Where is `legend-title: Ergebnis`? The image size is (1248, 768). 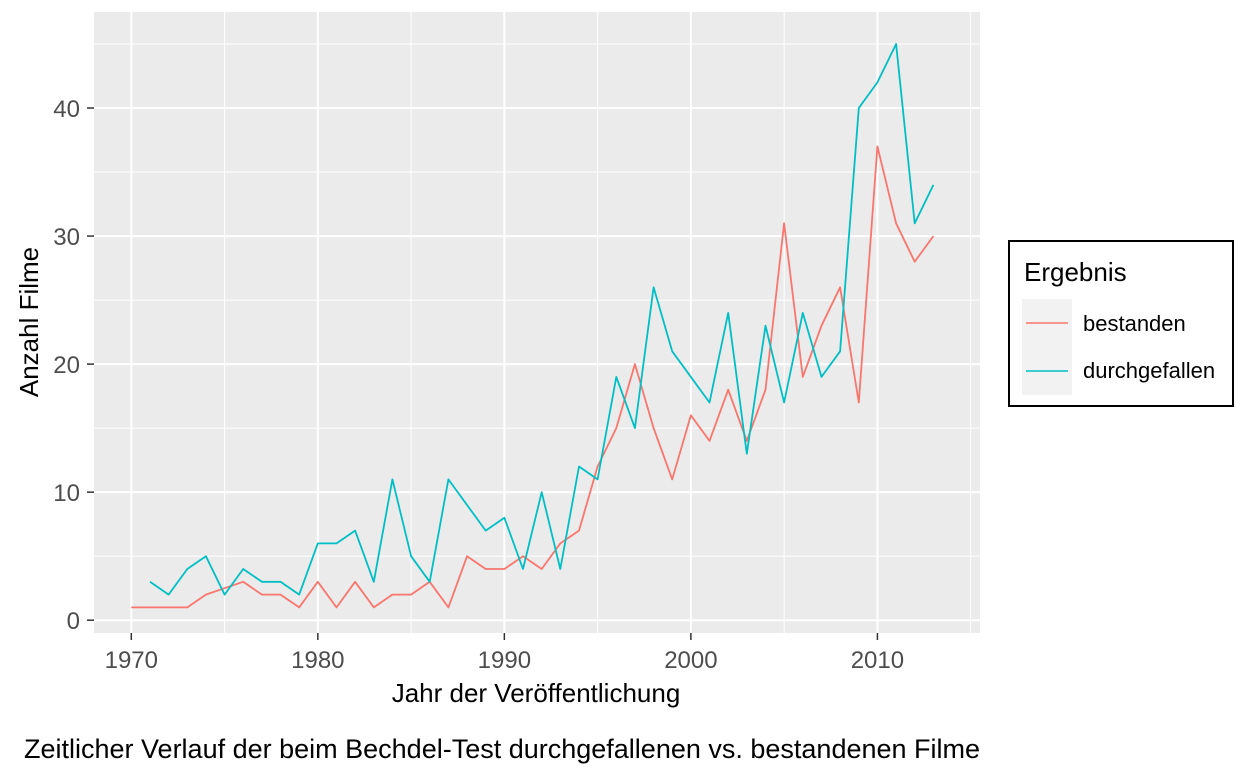 legend-title: Ergebnis is located at coordinates (1075, 272).